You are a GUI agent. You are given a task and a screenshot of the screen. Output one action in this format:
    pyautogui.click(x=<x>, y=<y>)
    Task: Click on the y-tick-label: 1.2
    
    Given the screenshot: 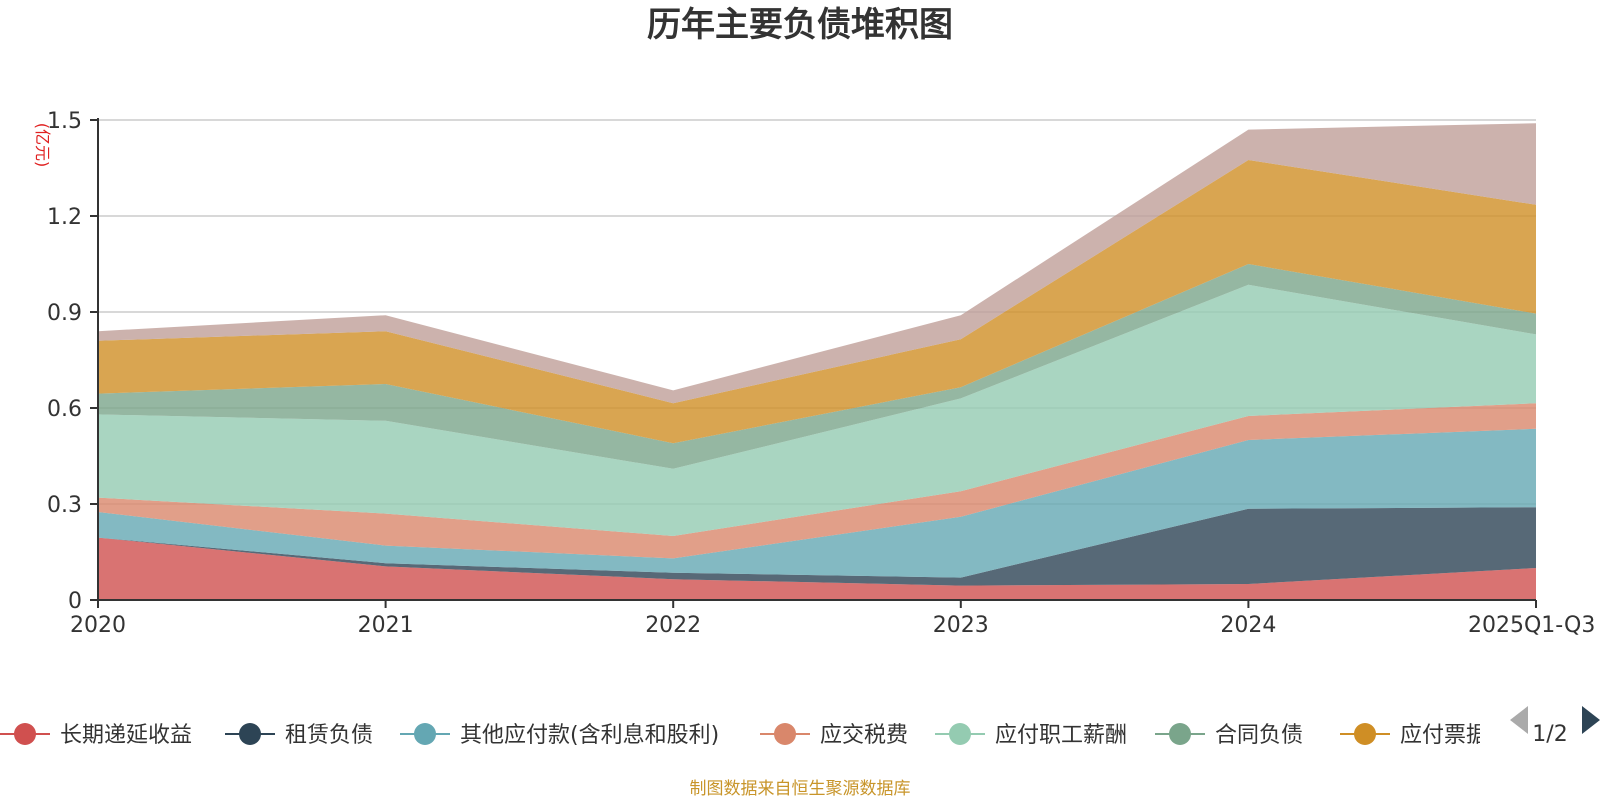 What is the action you would take?
    pyautogui.click(x=64, y=217)
    